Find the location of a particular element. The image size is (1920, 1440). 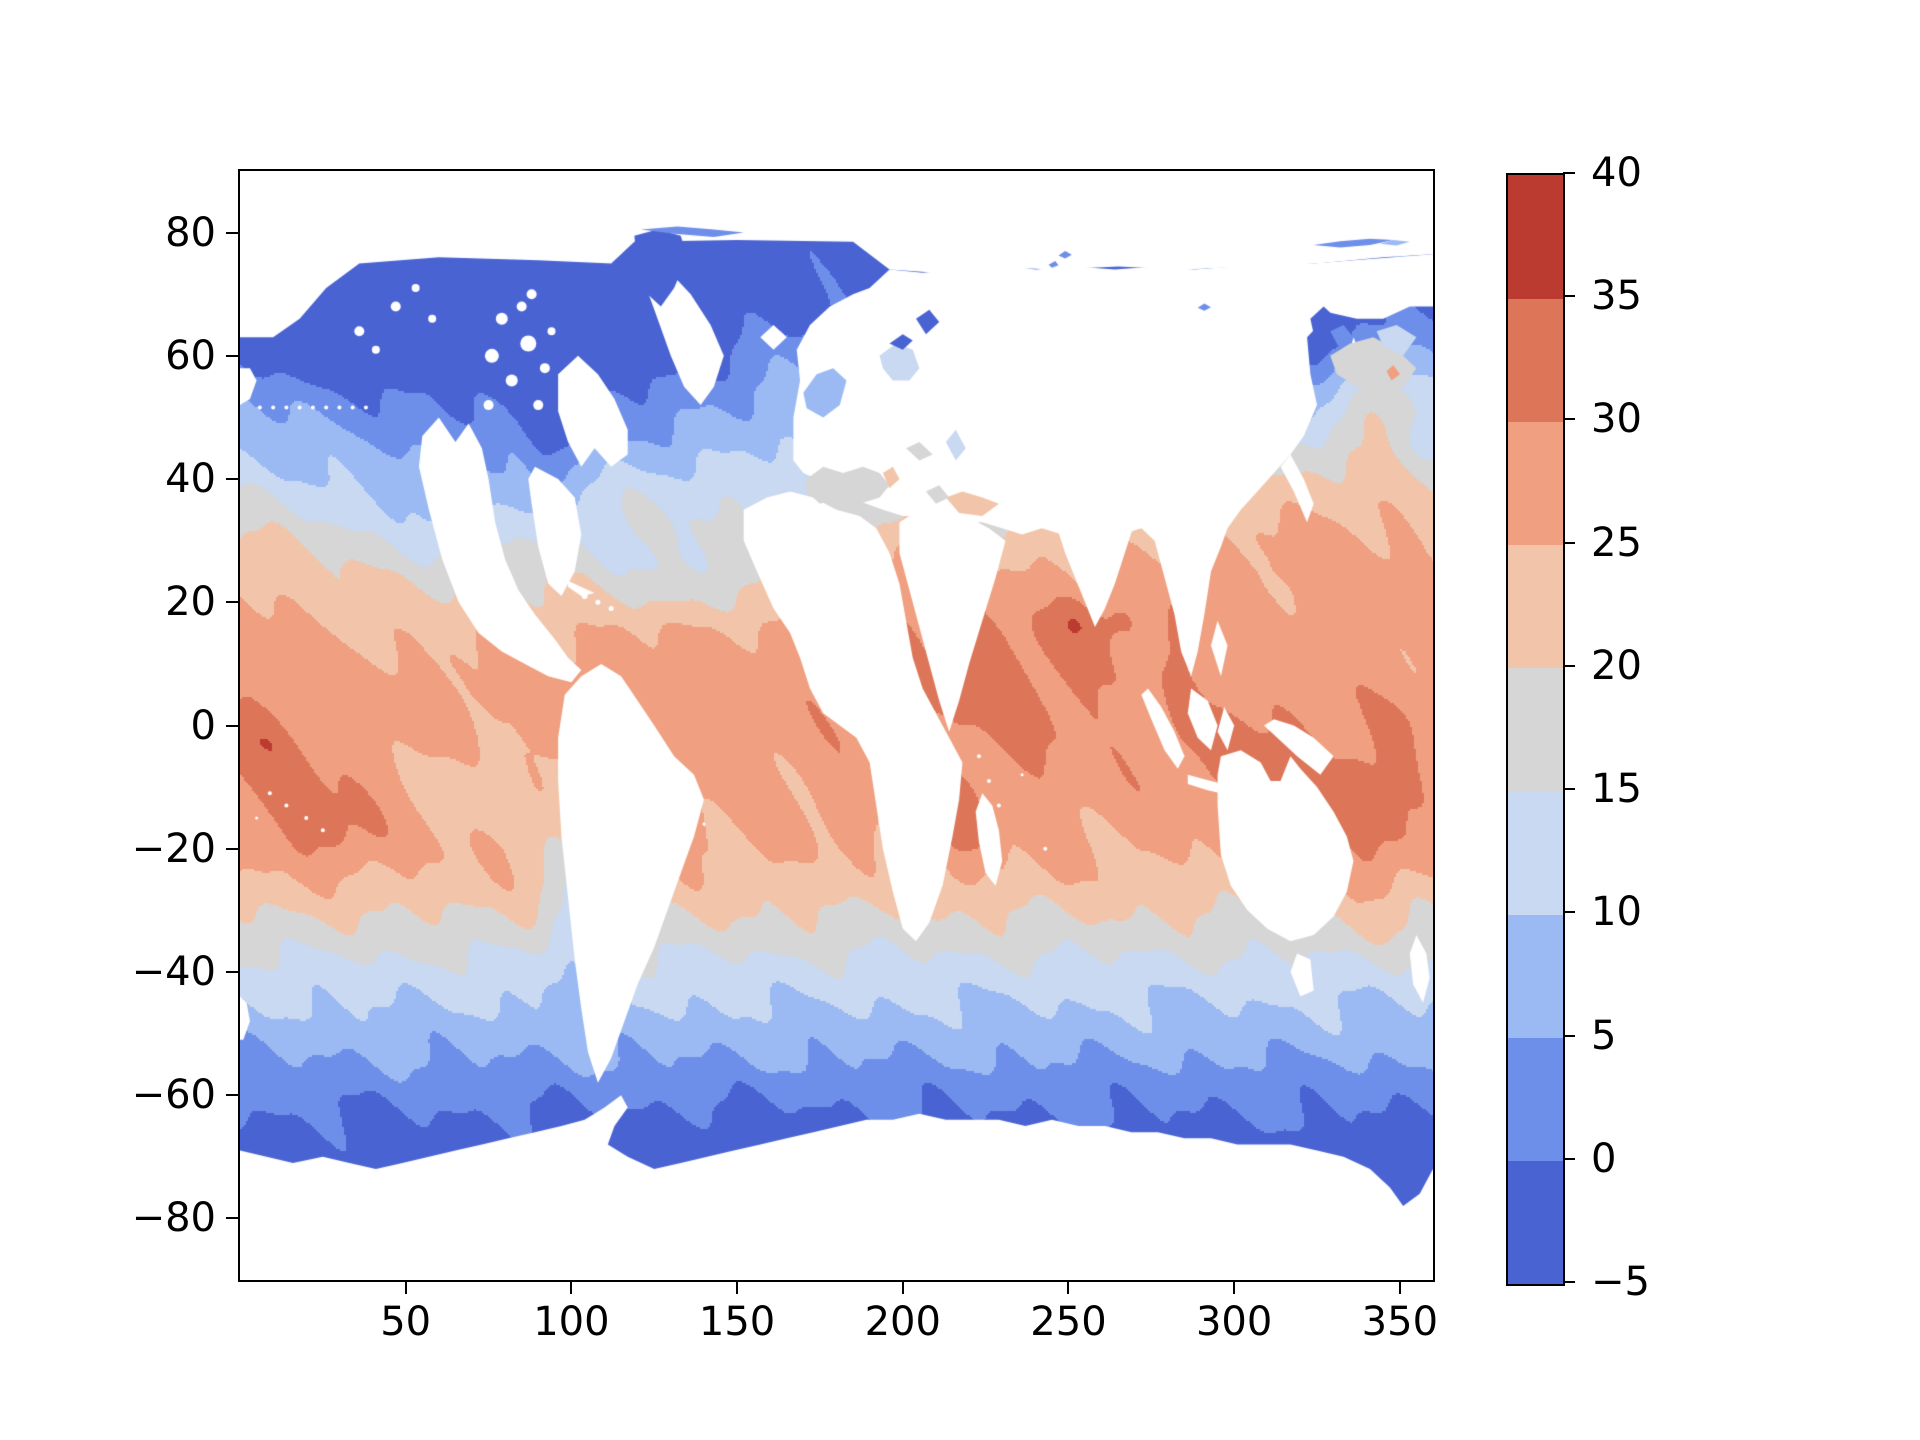

y-tick-label-60: 60 is located at coordinates (190, 355).